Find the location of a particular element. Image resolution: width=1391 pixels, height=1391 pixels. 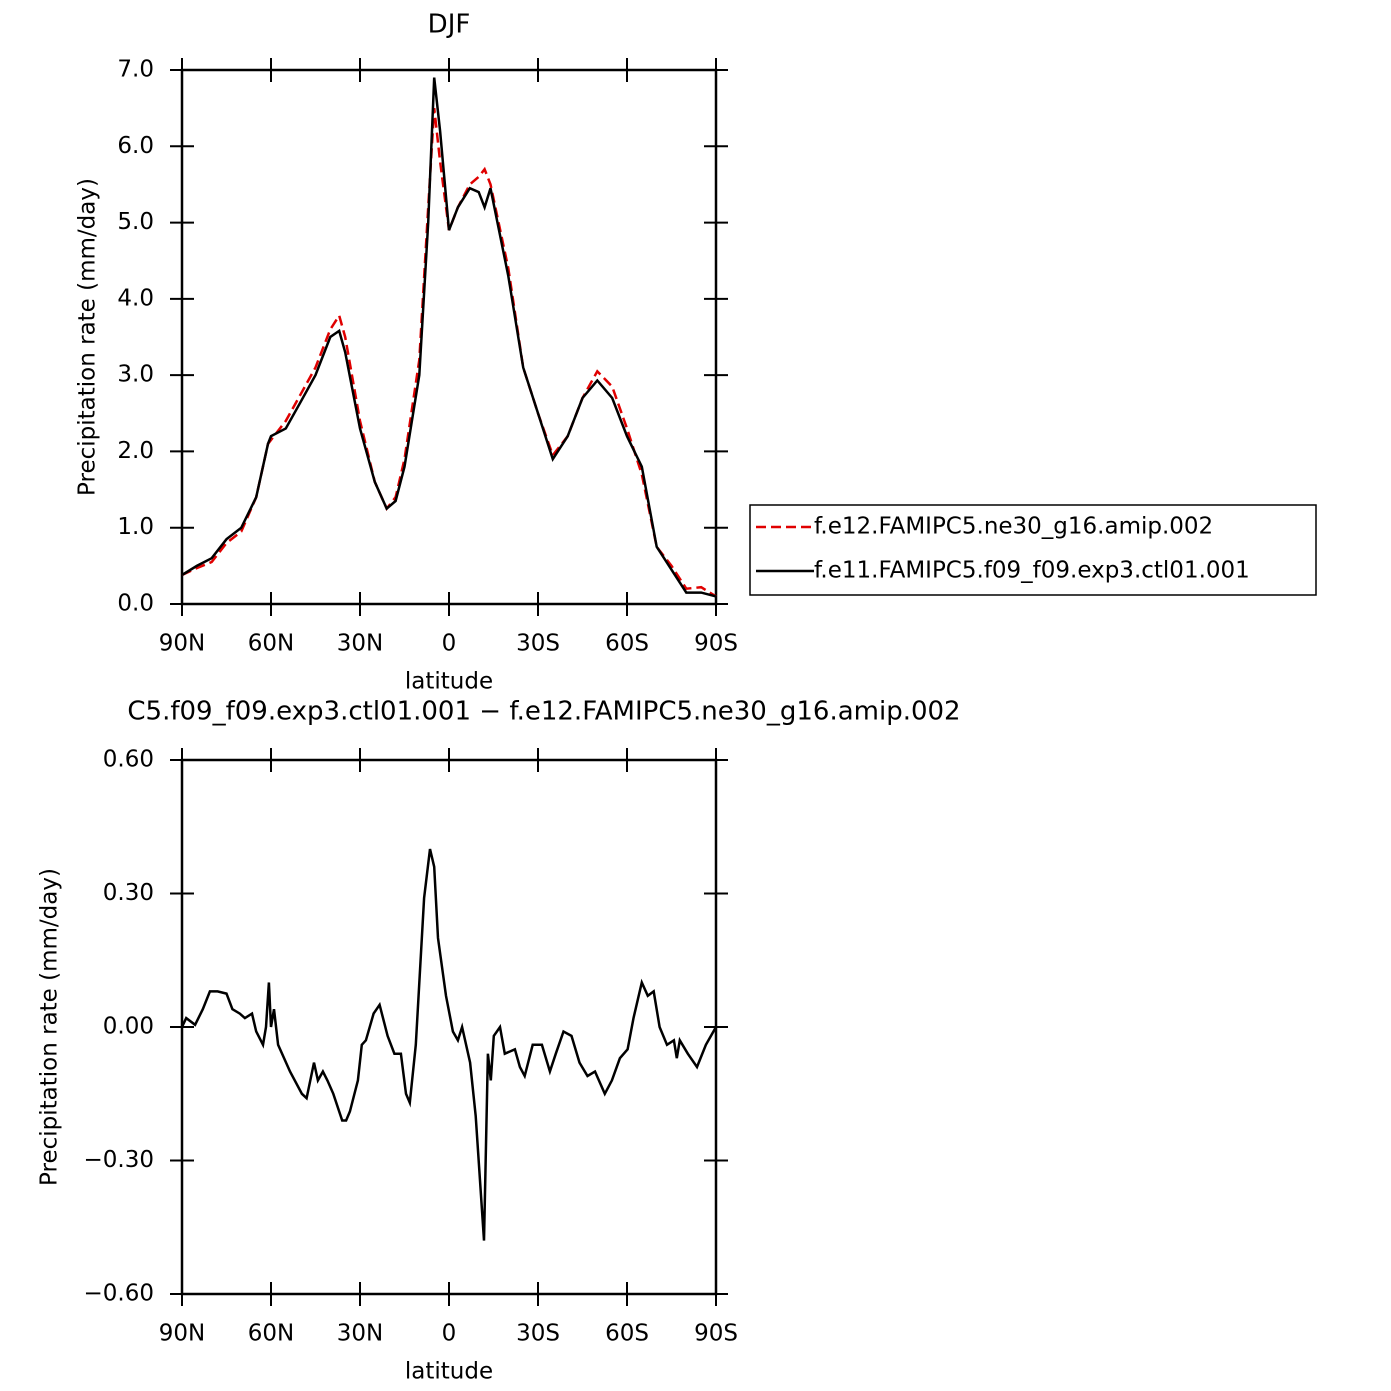

y-tick-label: 0.00 is located at coordinates (128, 1027).